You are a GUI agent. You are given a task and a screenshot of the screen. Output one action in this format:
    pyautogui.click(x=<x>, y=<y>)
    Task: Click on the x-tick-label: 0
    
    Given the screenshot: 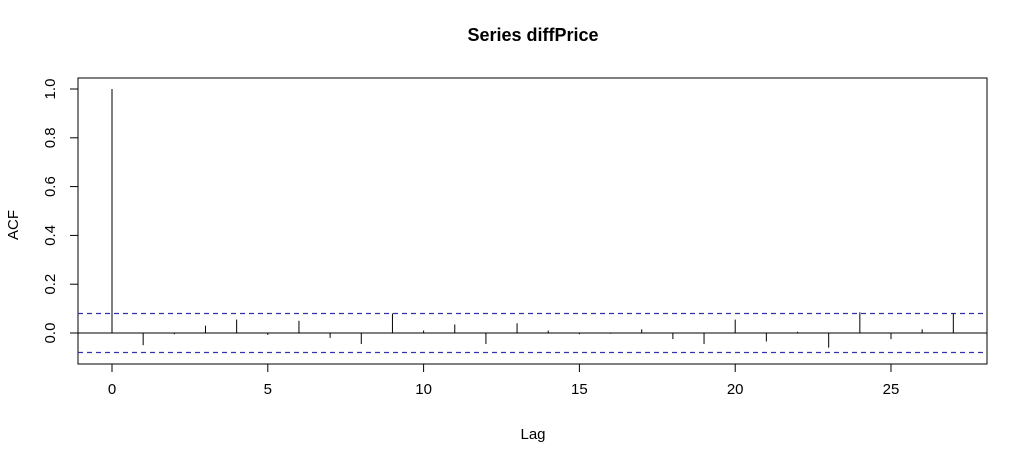 What is the action you would take?
    pyautogui.click(x=112, y=389)
    